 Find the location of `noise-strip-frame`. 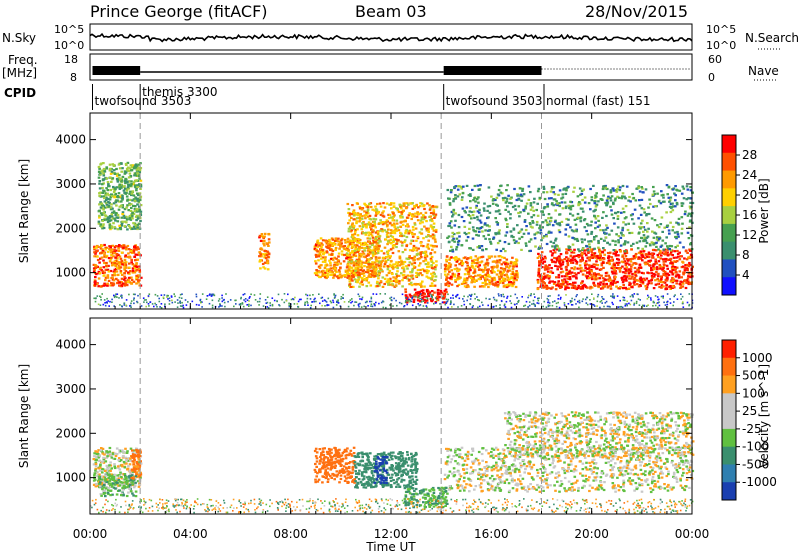

noise-strip-frame is located at coordinates (391, 37).